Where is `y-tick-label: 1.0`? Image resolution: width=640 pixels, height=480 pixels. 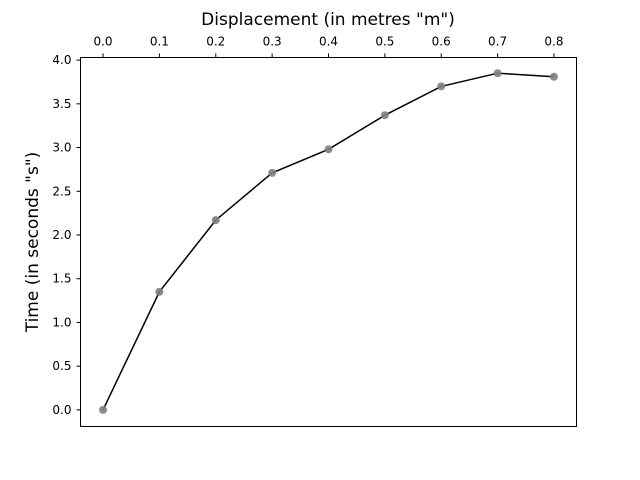
y-tick-label: 1.0 is located at coordinates (61, 322).